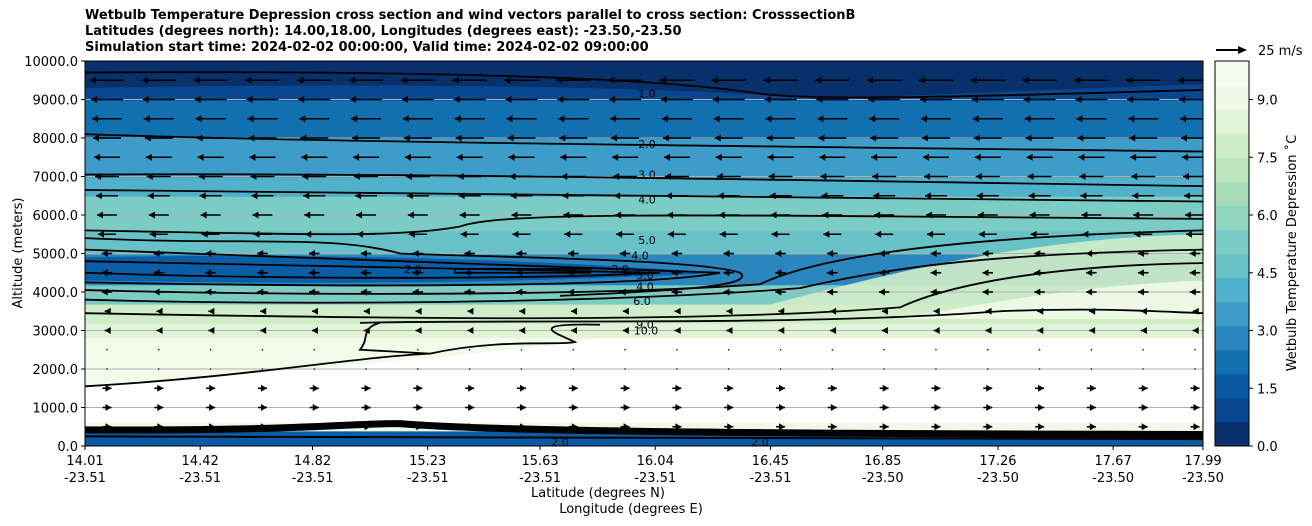 This screenshot has width=1312, height=526. I want to click on contour-label: 2.0, so click(413, 269).